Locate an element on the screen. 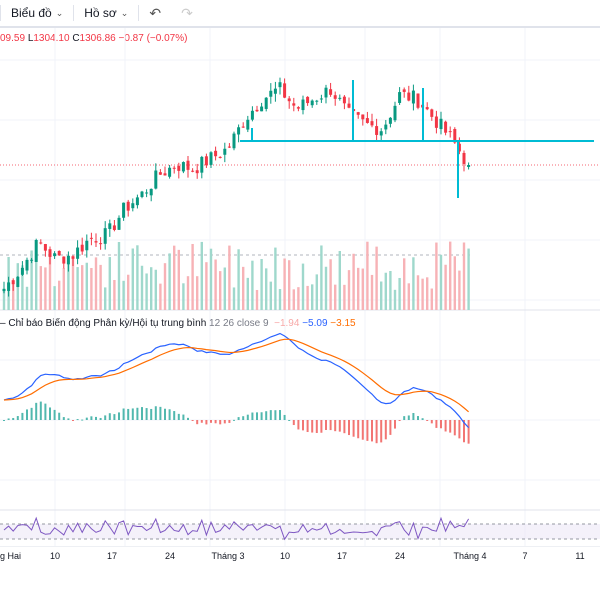  redo-icon: ↷ is located at coordinates (187, 12).